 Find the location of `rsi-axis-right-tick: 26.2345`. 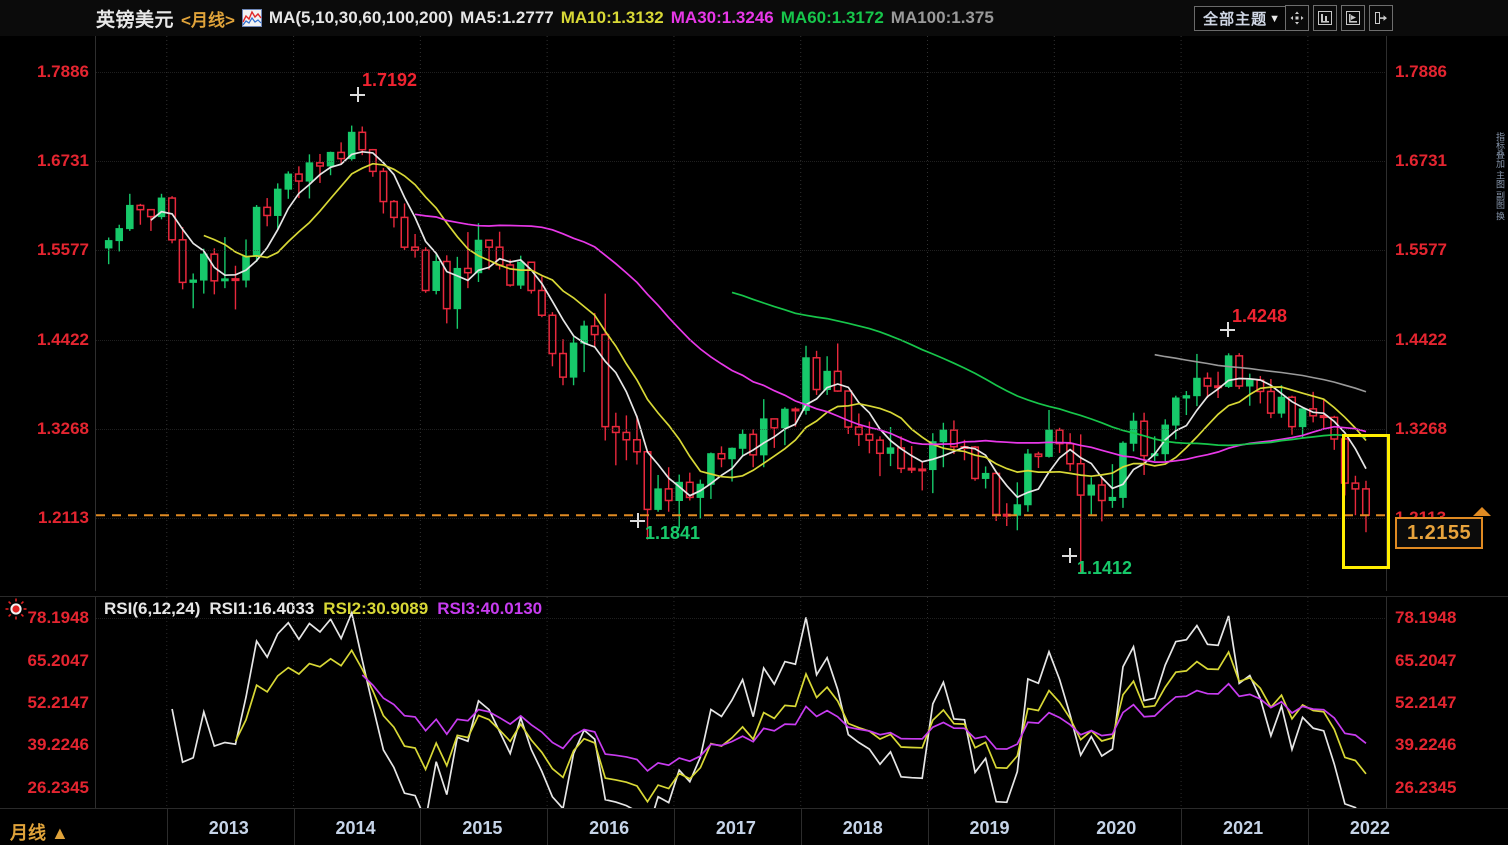

rsi-axis-right-tick: 26.2345 is located at coordinates (1426, 787).